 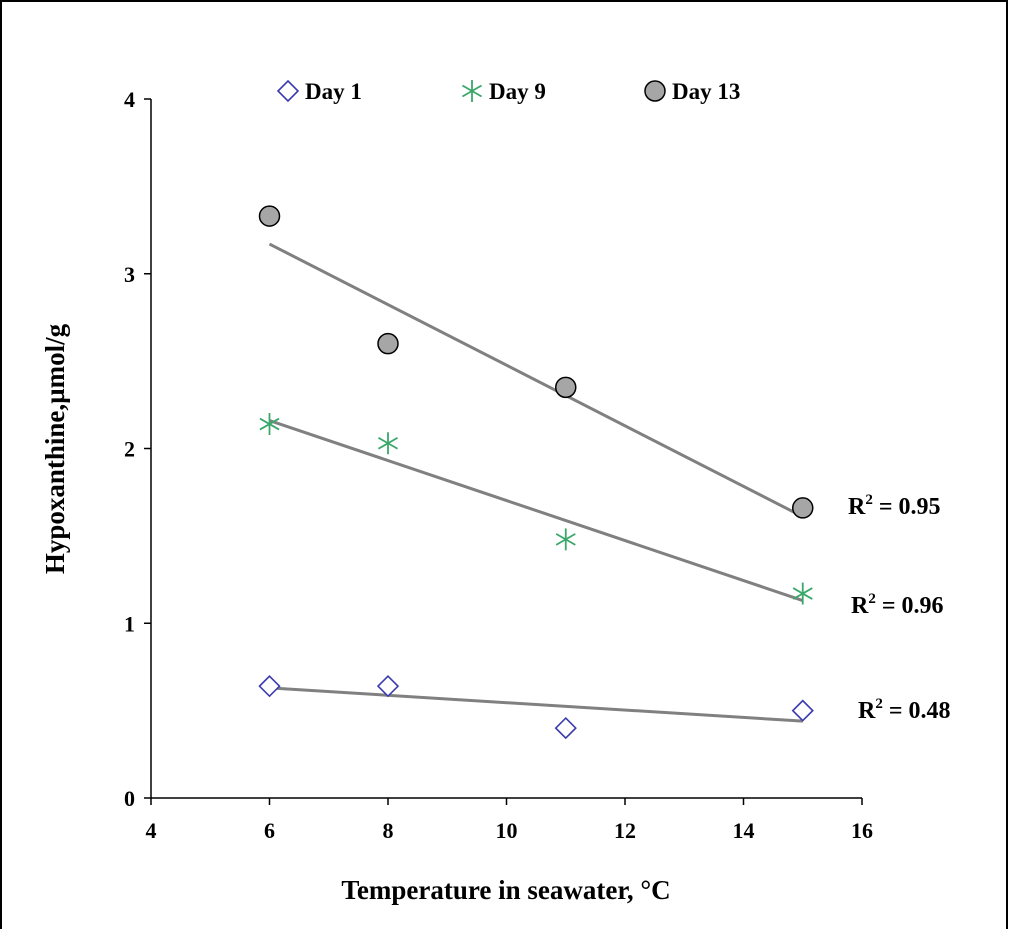 What do you see at coordinates (862, 830) in the screenshot?
I see `x-tick-label-6: 16` at bounding box center [862, 830].